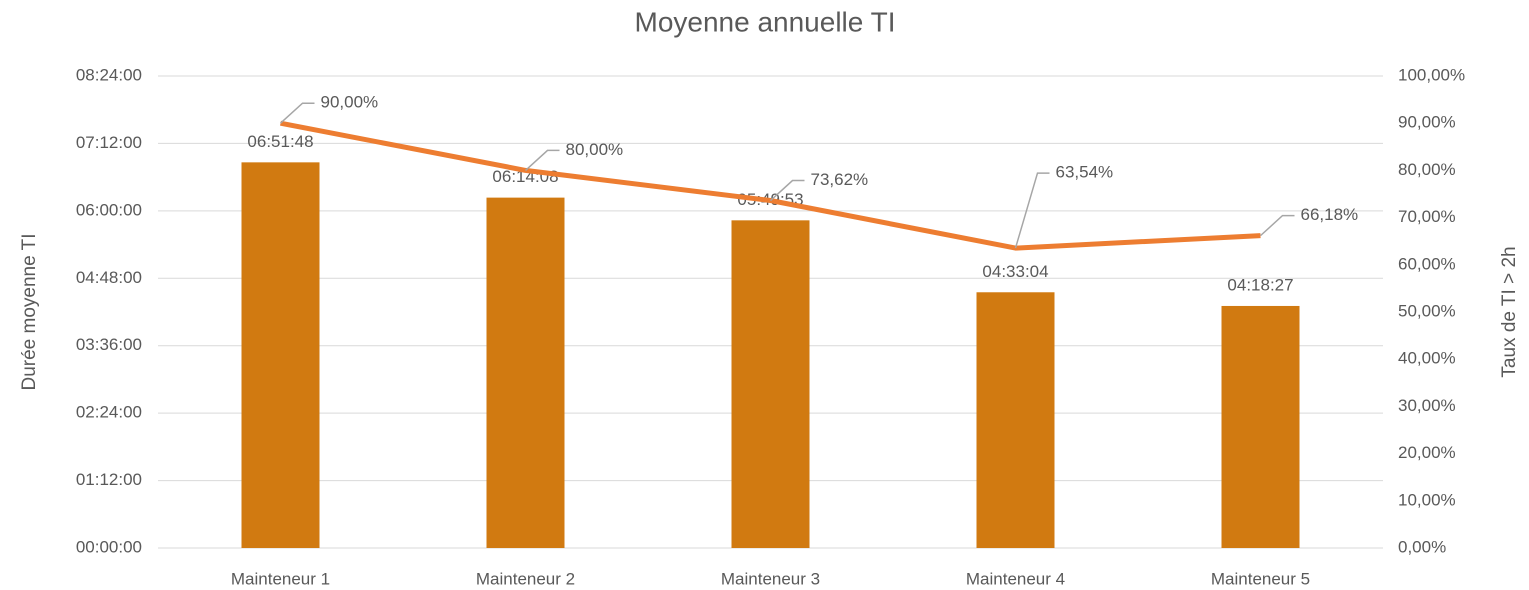  Describe the element at coordinates (1015, 271) in the screenshot. I see `bar-value-label: 04:33:04` at that location.